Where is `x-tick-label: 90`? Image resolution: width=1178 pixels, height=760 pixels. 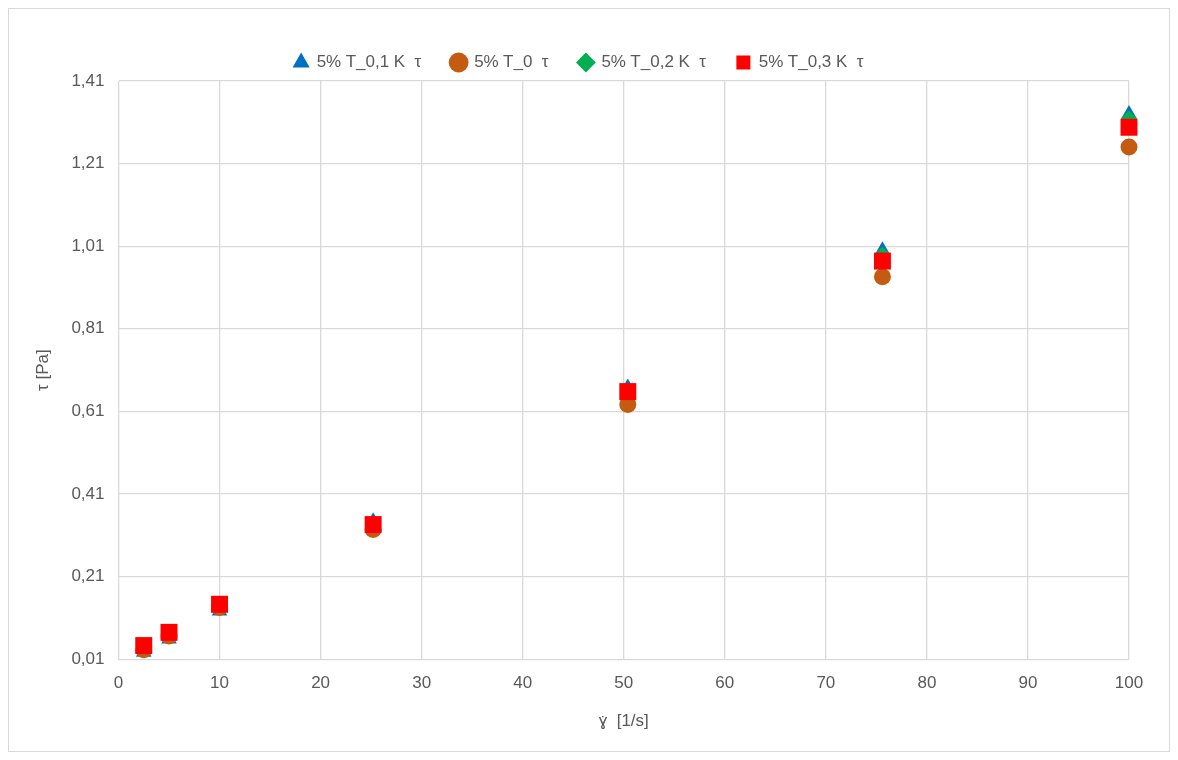
x-tick-label: 90 is located at coordinates (1028, 683).